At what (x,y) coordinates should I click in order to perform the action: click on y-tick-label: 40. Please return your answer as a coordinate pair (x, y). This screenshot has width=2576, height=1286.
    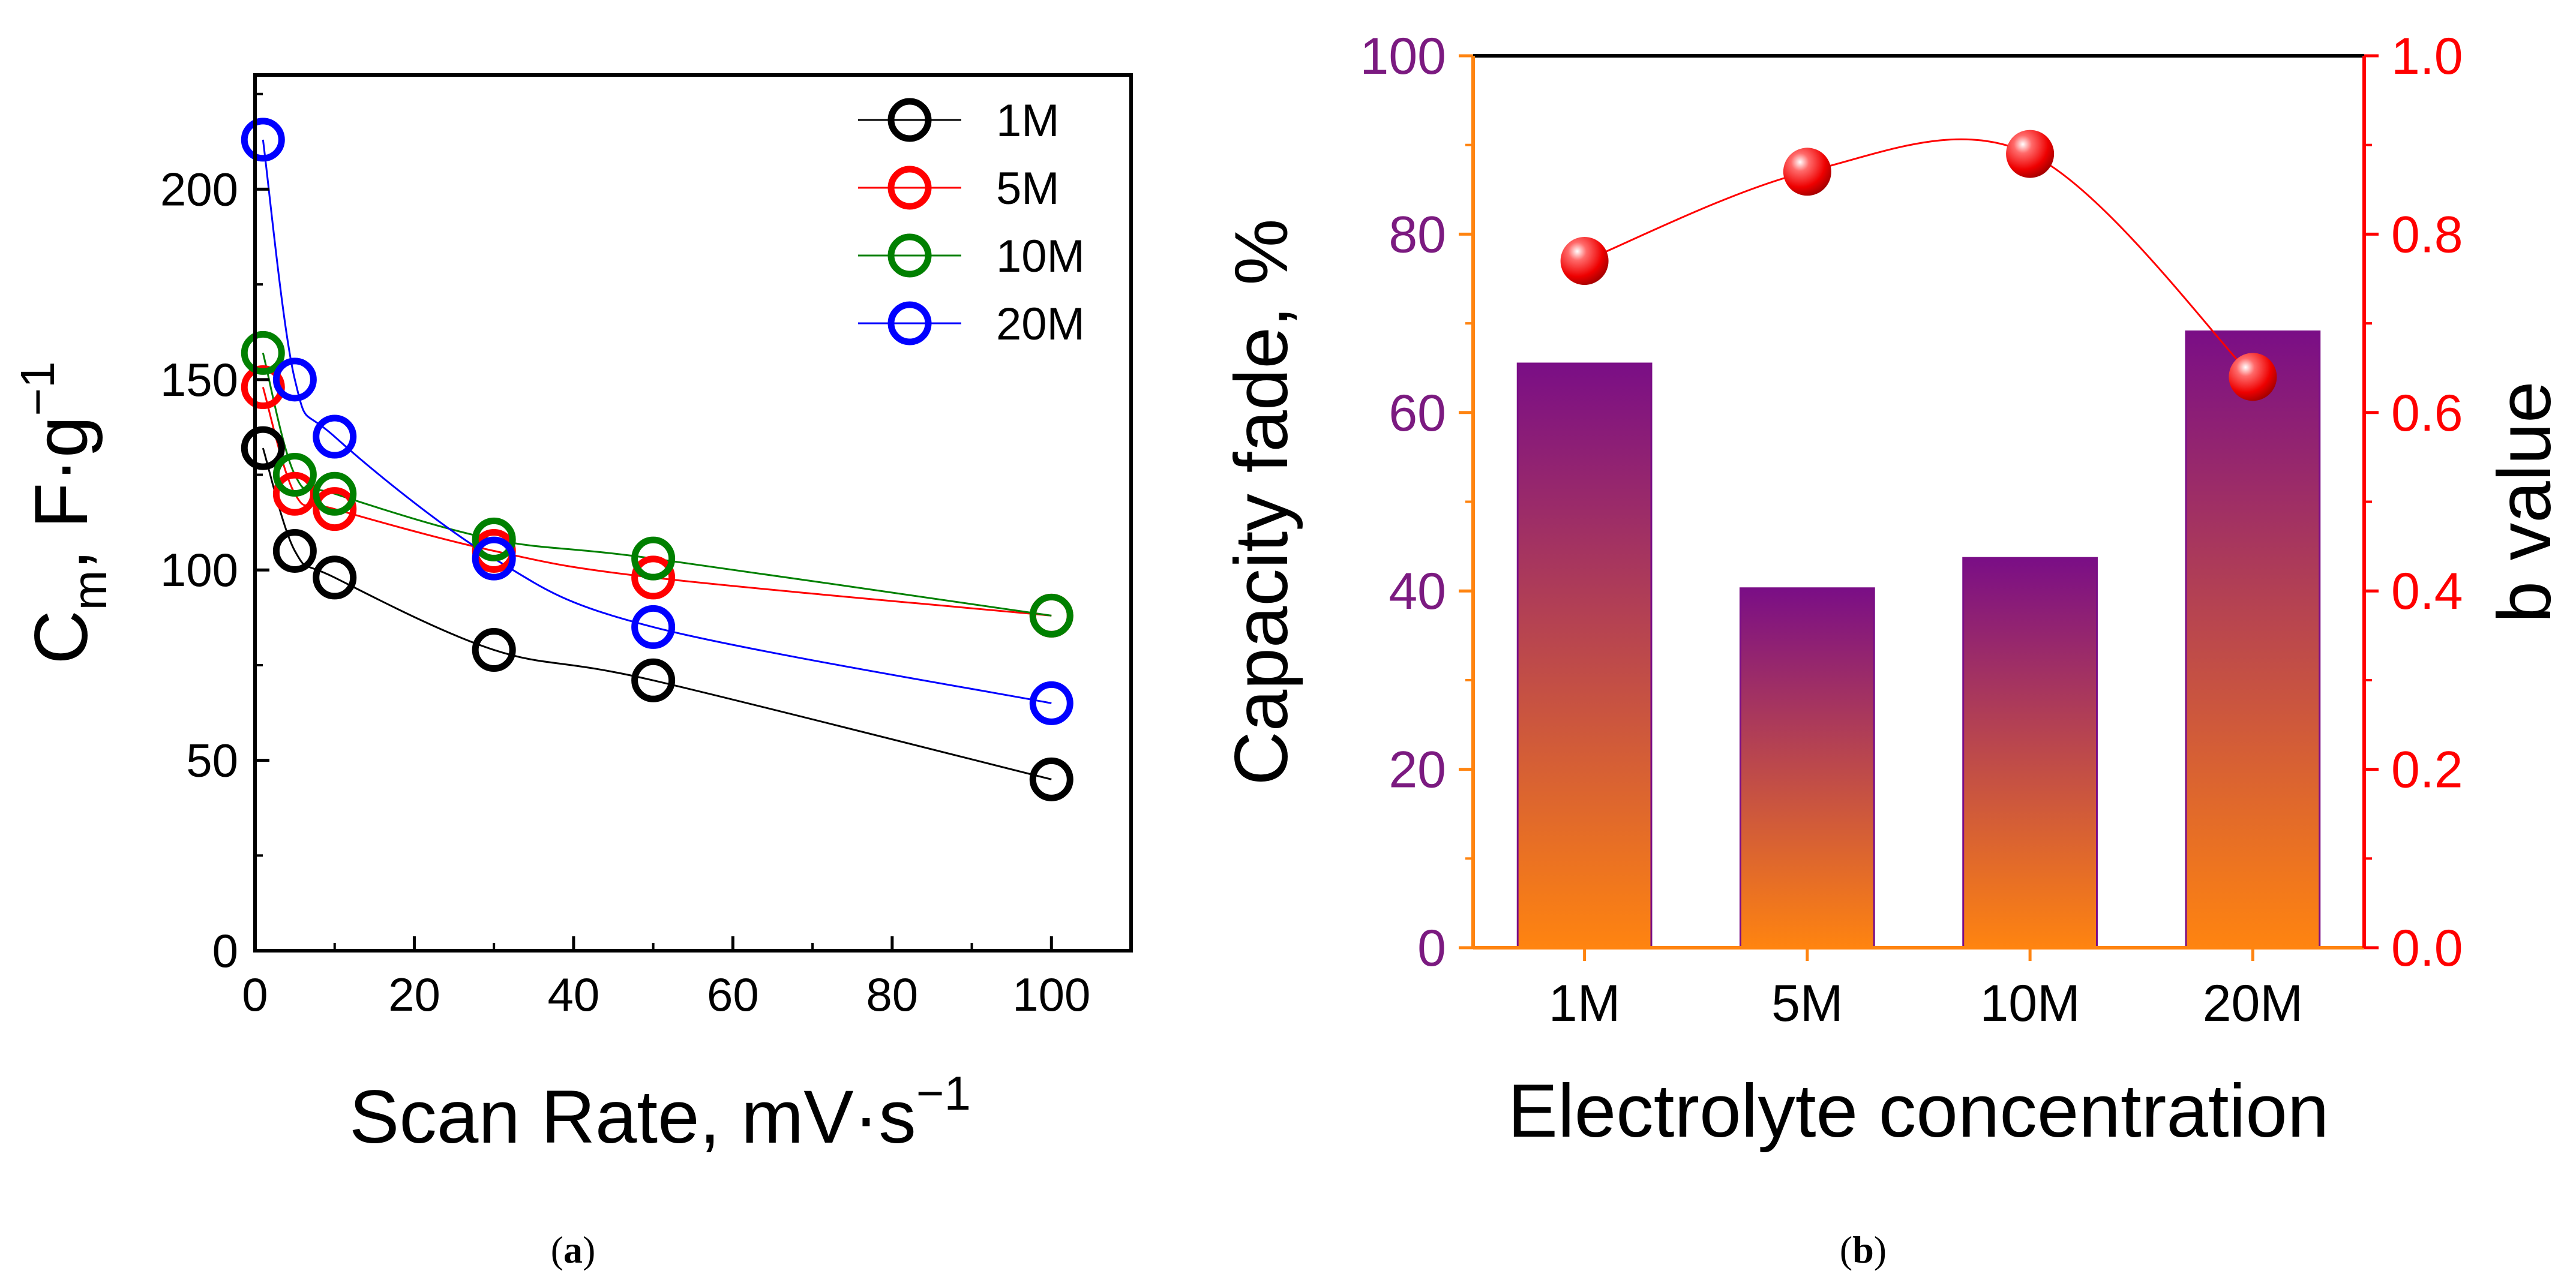
    Looking at the image, I should click on (1417, 591).